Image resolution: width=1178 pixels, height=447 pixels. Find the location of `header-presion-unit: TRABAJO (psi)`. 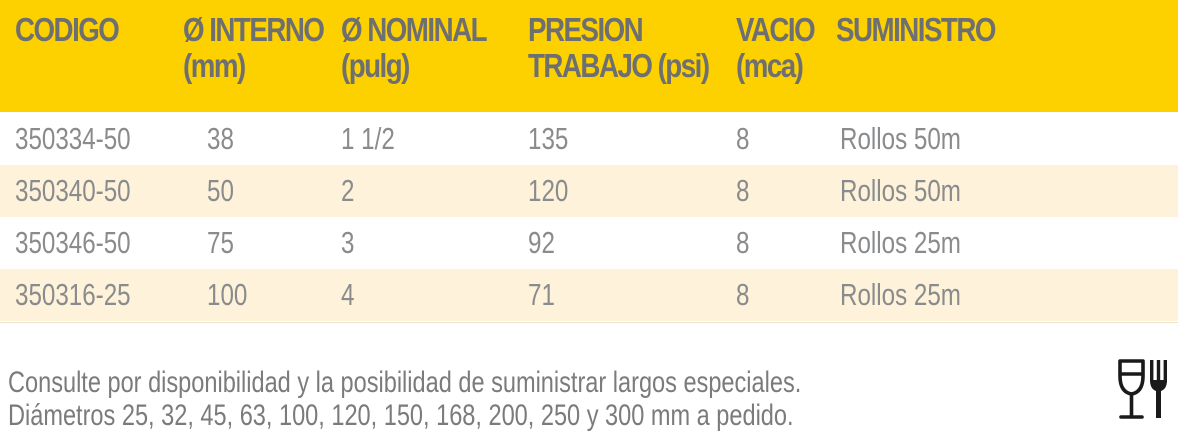

header-presion-unit: TRABAJO (psi) is located at coordinates (619, 65).